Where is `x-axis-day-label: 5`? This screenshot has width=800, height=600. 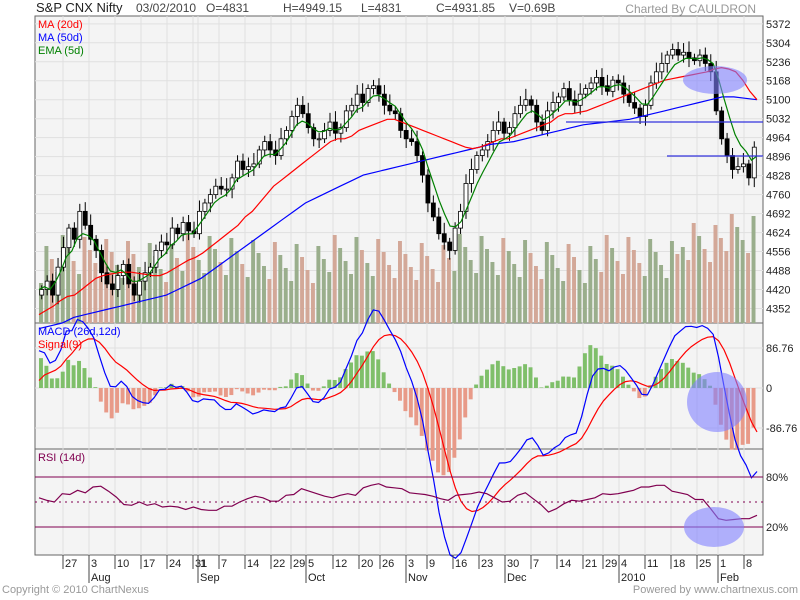
x-axis-day-label: 5 is located at coordinates (311, 564).